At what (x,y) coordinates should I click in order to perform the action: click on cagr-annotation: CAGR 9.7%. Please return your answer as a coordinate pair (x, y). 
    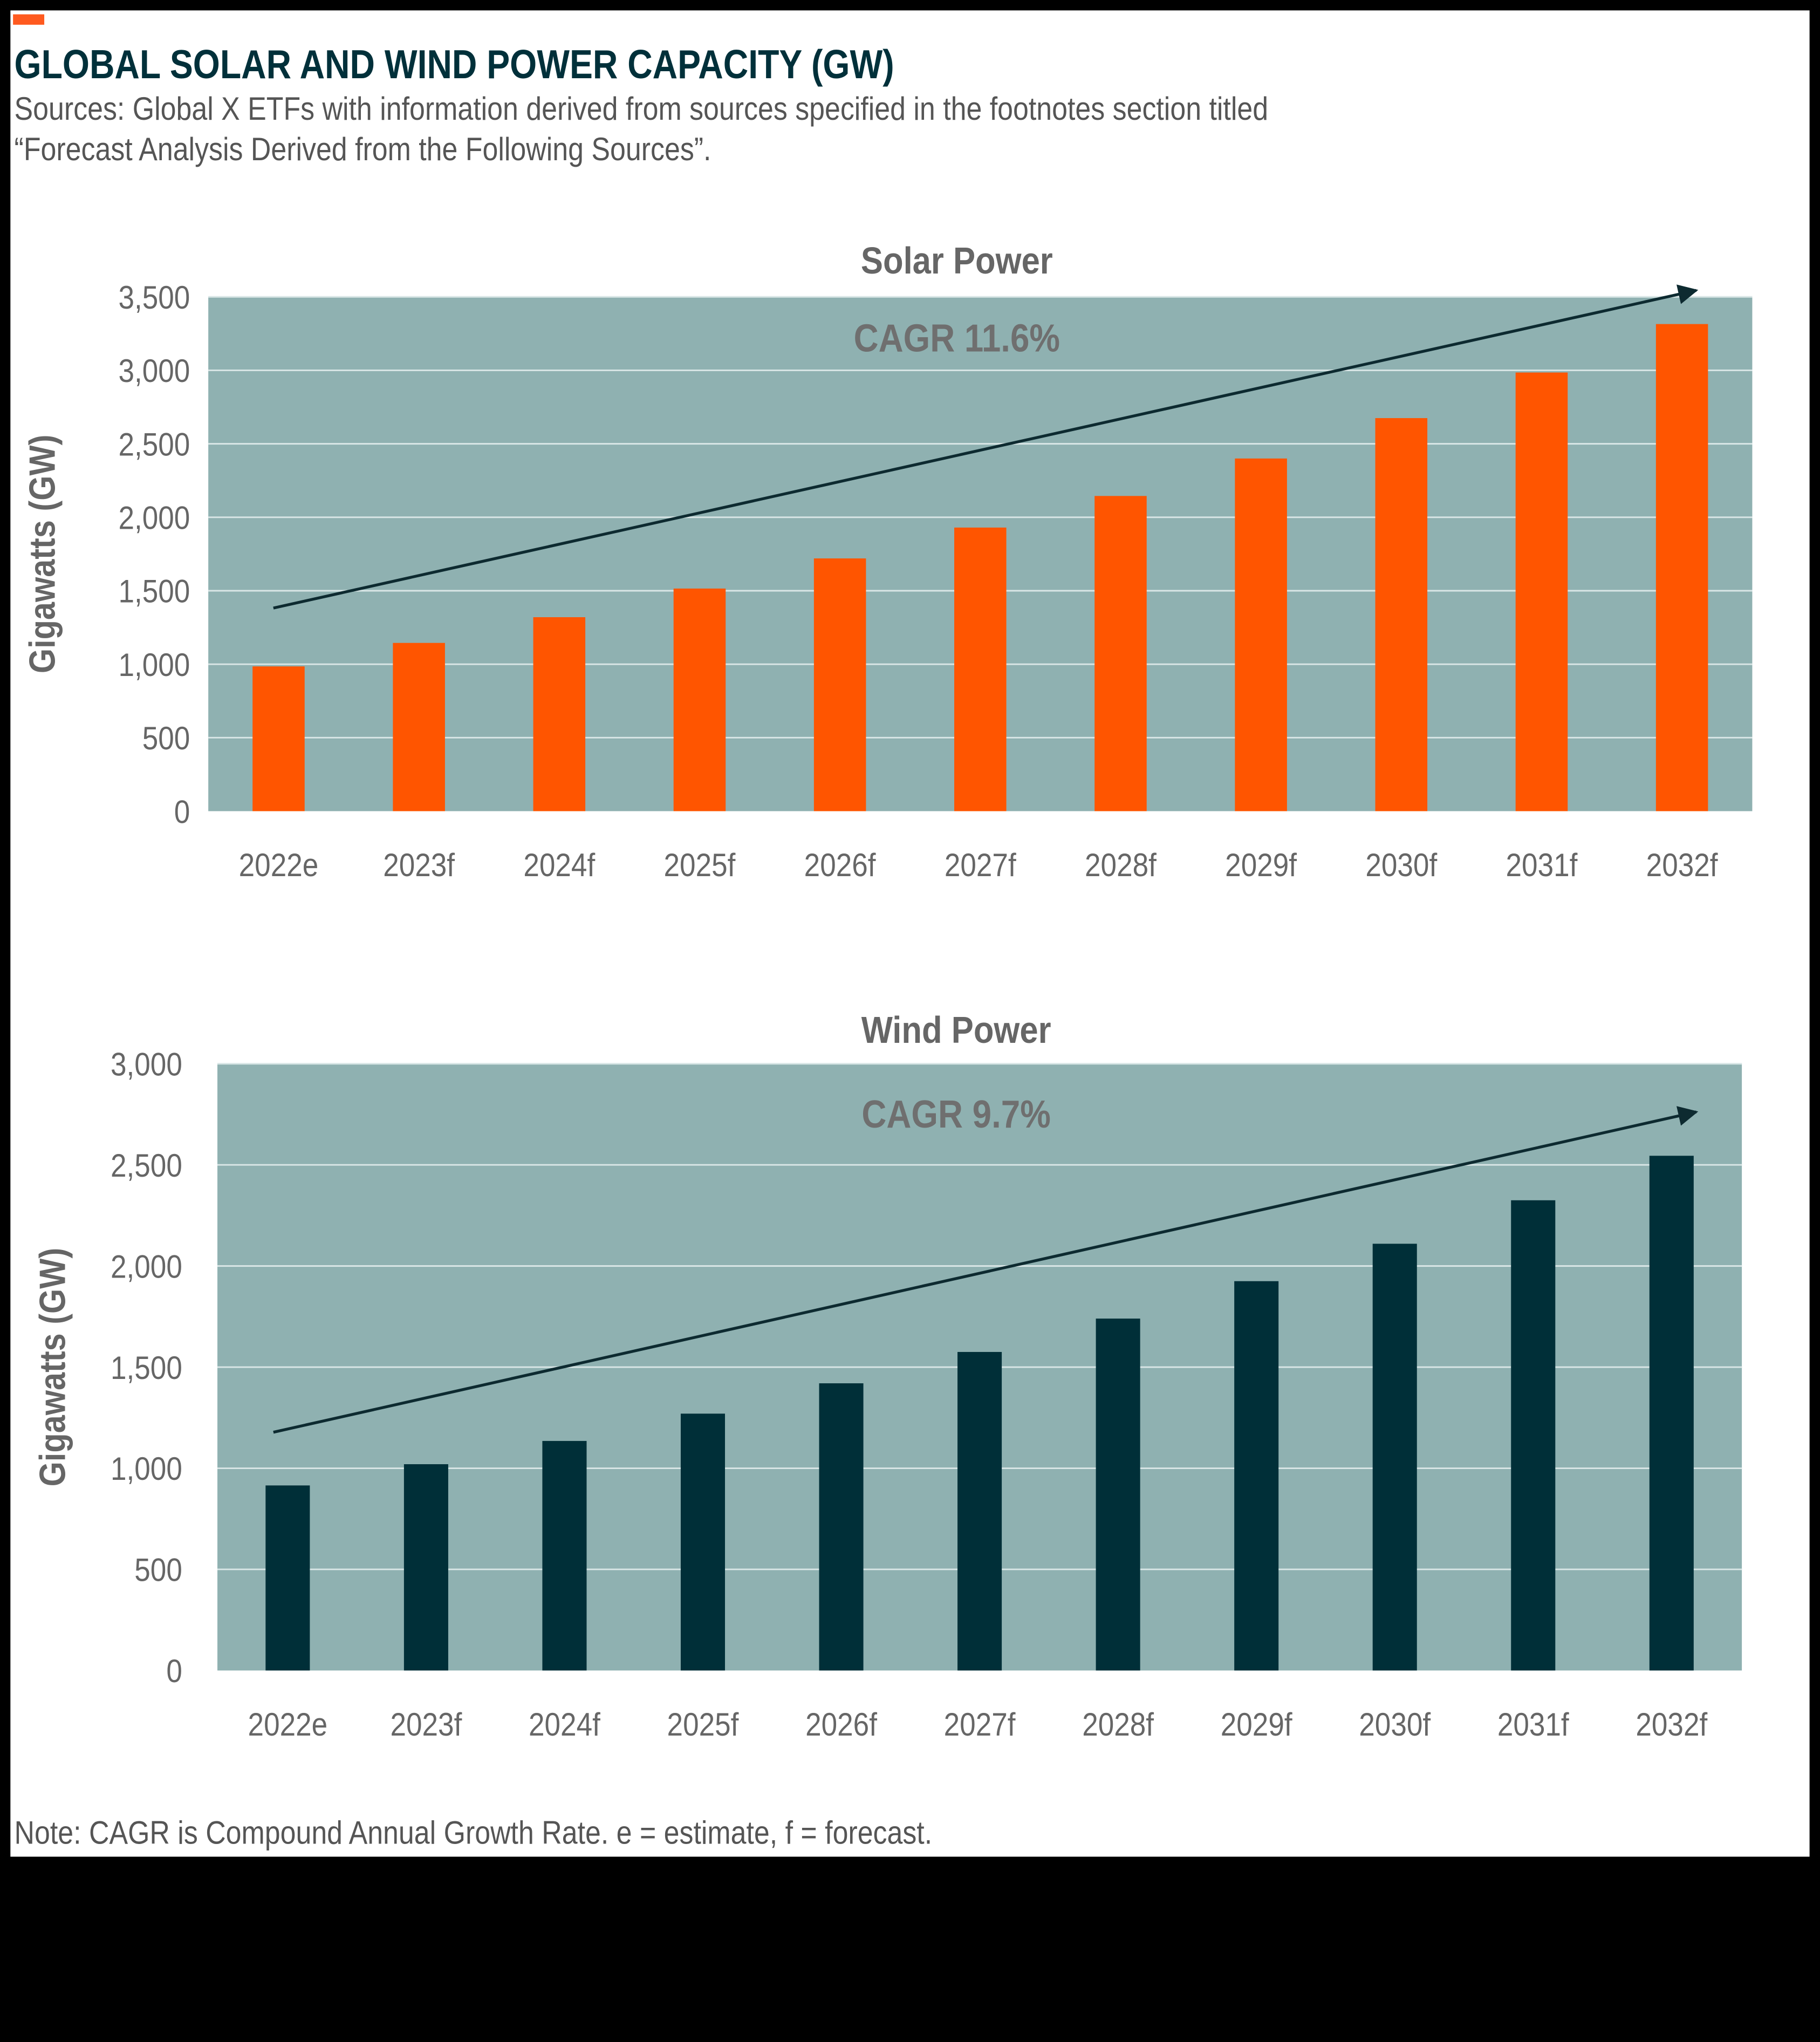
    Looking at the image, I should click on (955, 1114).